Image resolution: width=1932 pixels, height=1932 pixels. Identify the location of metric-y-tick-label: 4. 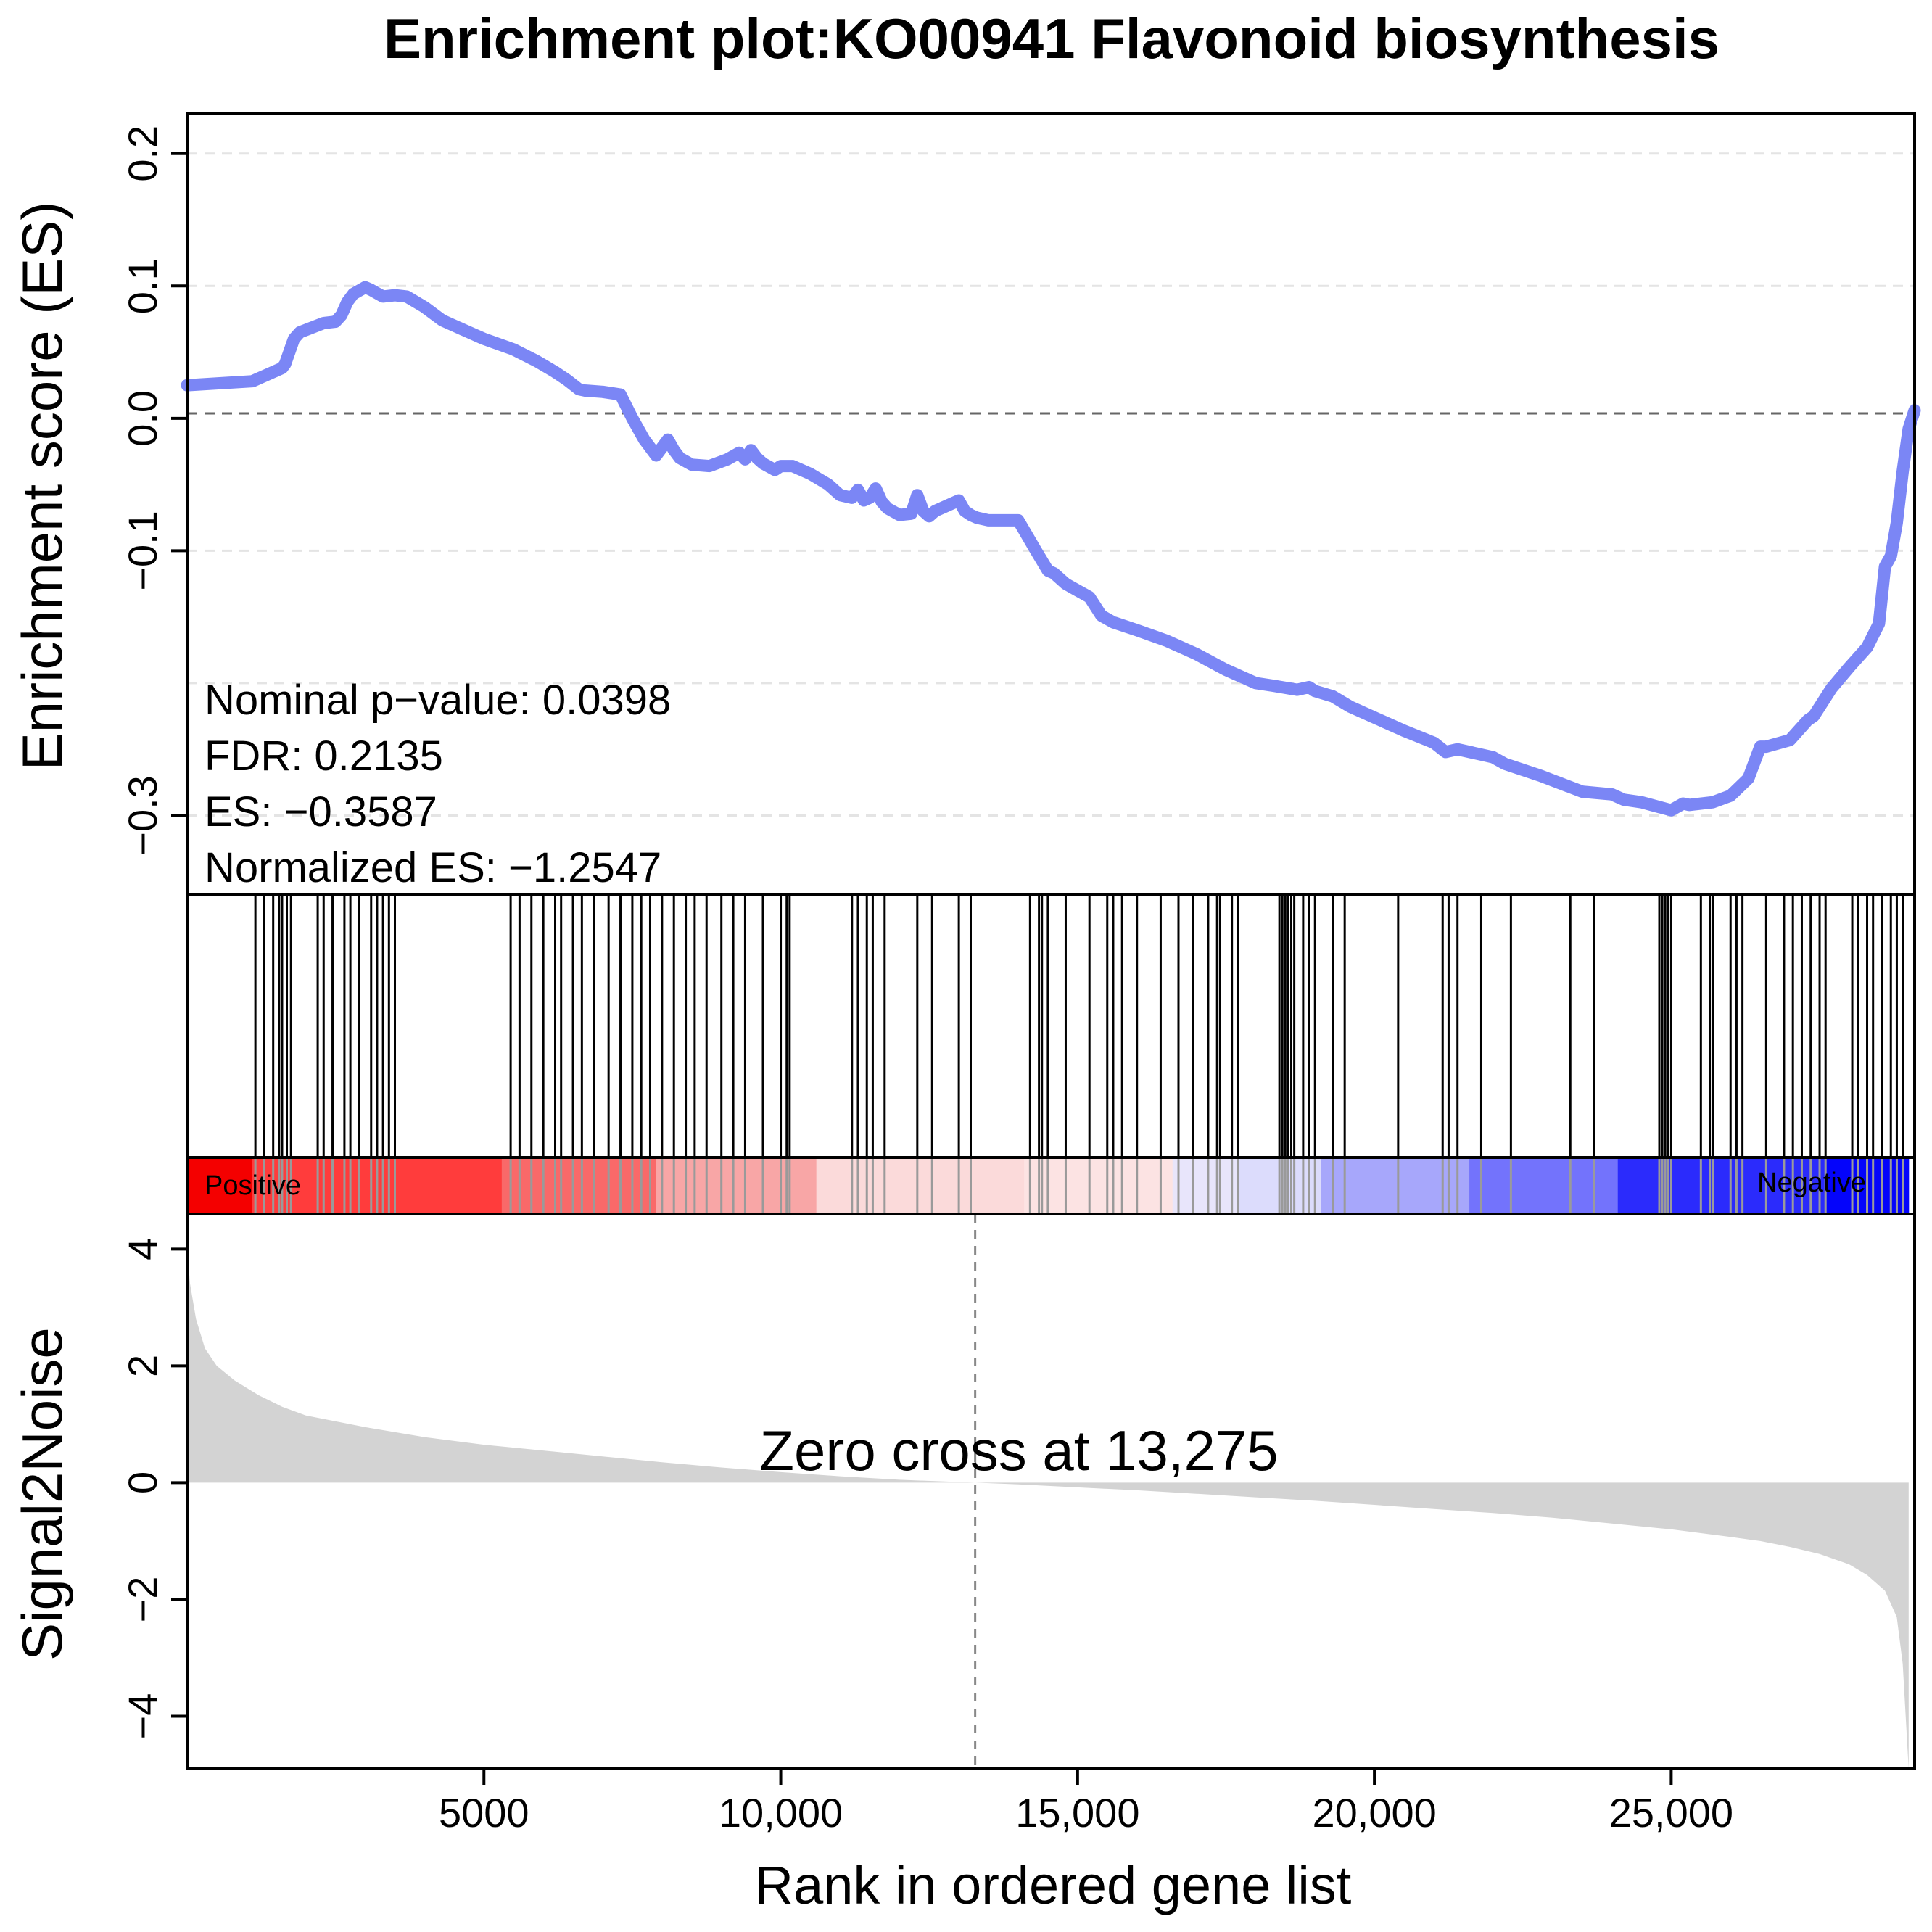
(142, 1249).